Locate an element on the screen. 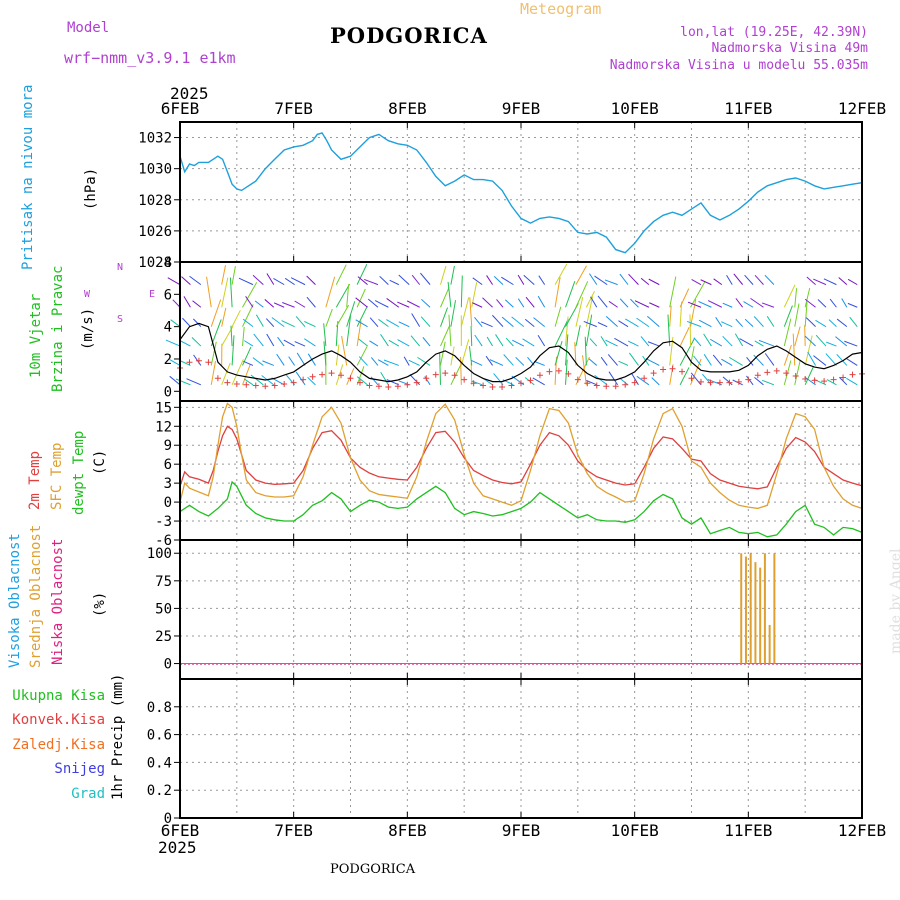 The width and height of the screenshot is (900, 900). y-tick-label: 2 is located at coordinates (168, 360).